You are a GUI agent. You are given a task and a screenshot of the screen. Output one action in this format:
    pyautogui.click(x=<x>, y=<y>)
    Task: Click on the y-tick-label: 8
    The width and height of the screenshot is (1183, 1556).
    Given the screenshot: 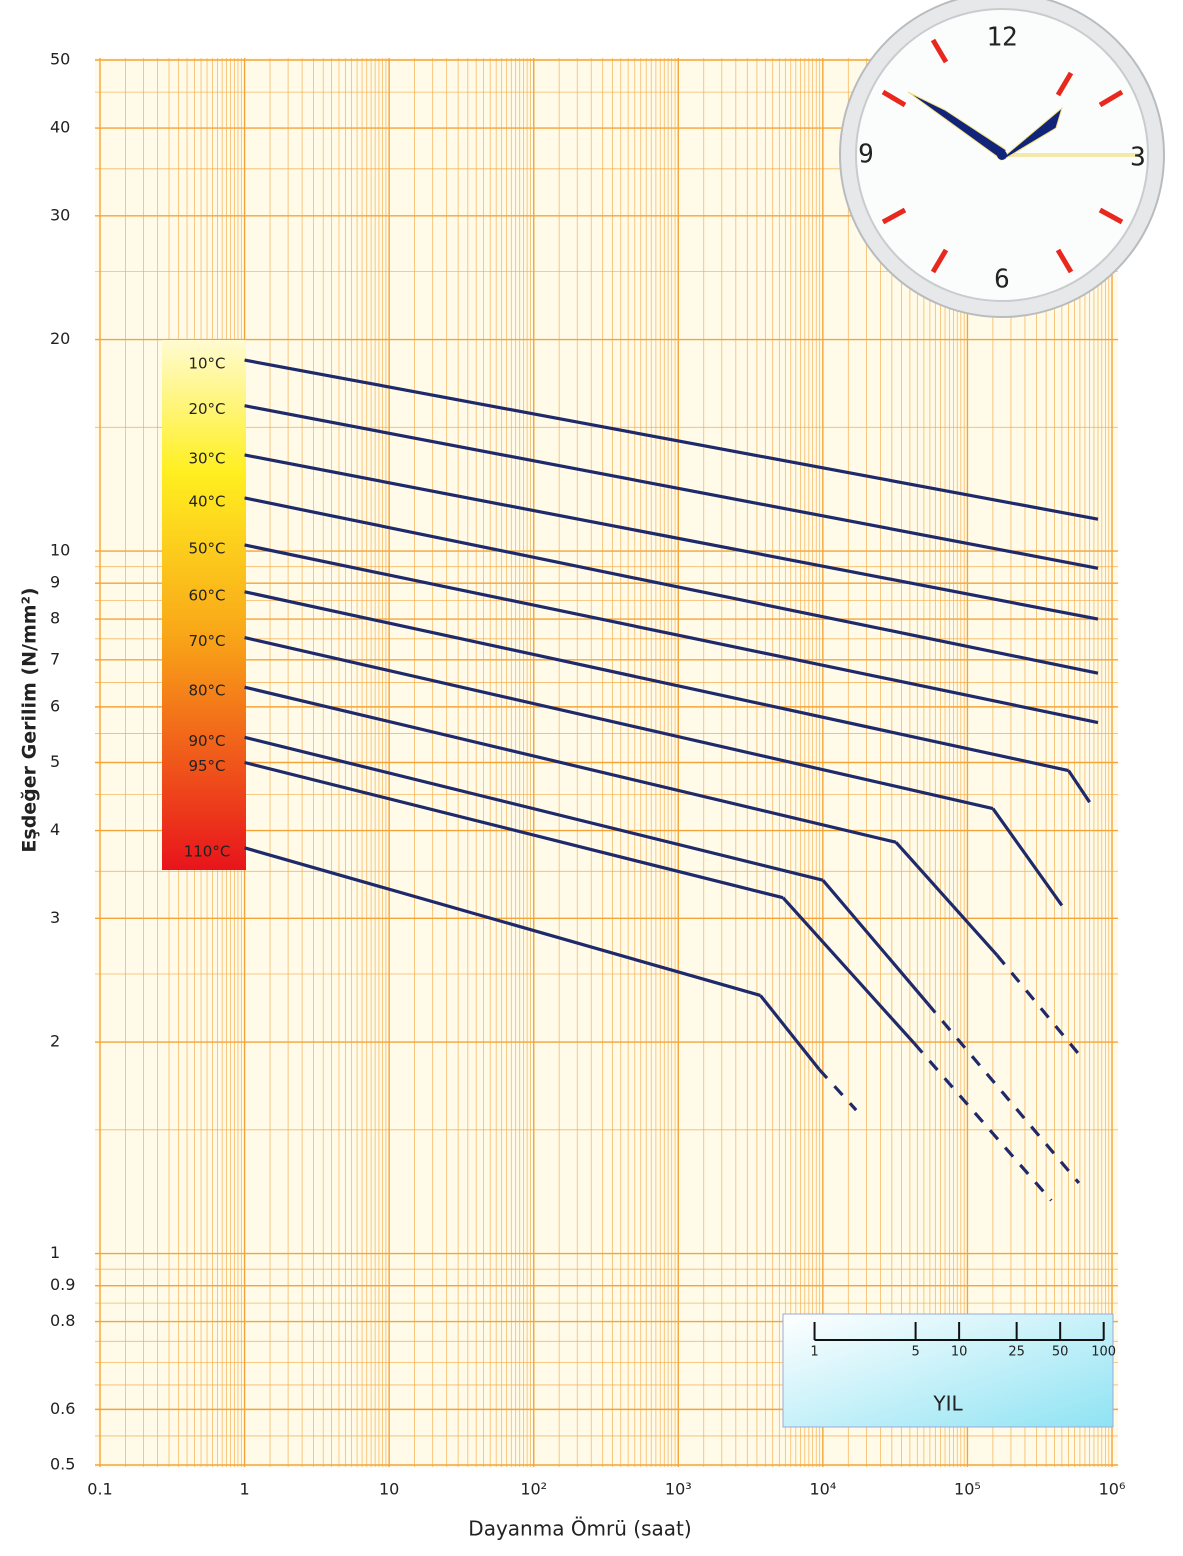 What is the action you would take?
    pyautogui.click(x=55, y=618)
    